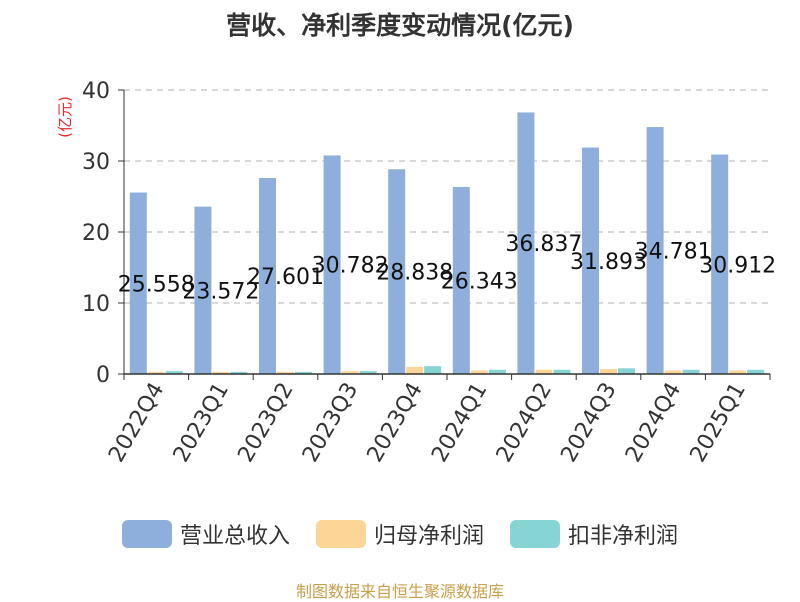 This screenshot has height=602, width=800. Describe the element at coordinates (653, 423) in the screenshot. I see `x-tick-label: 2024Q4` at that location.